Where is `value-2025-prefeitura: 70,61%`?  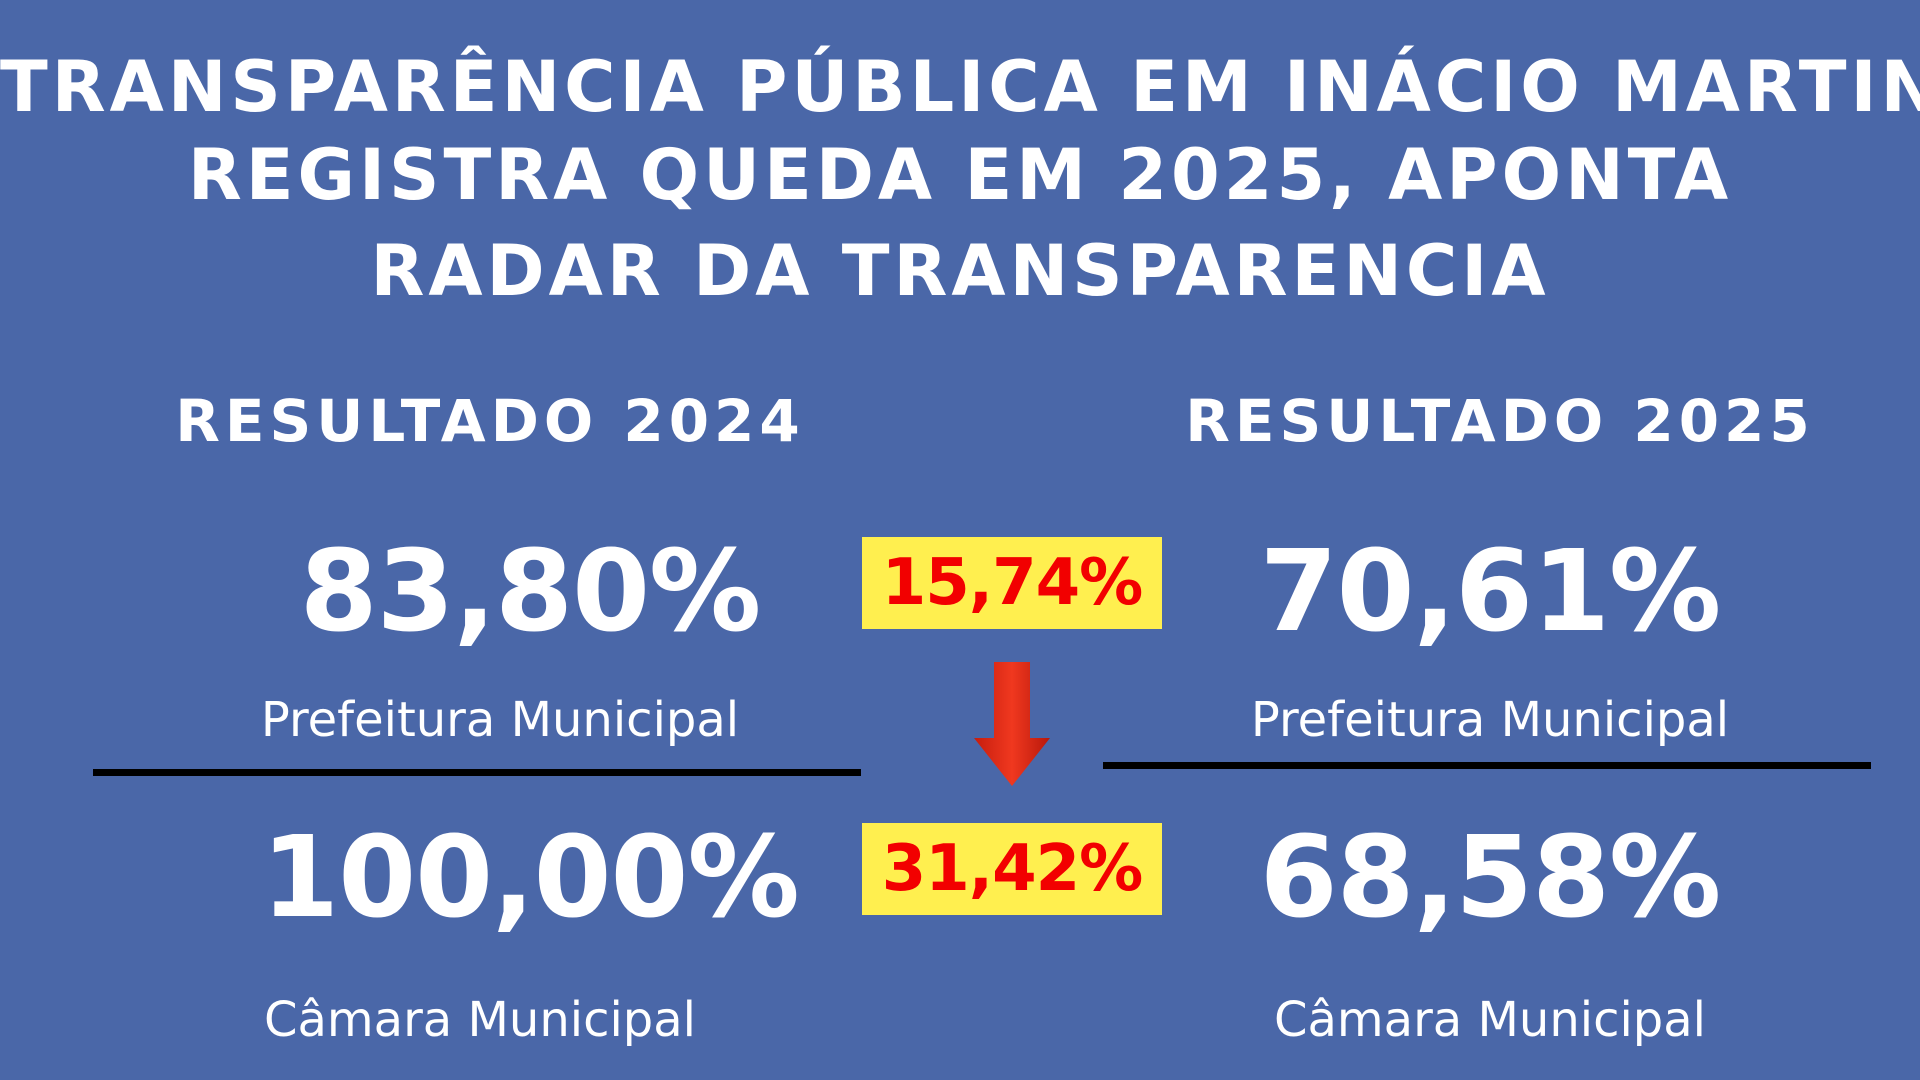 value-2025-prefeitura: 70,61% is located at coordinates (1490, 592).